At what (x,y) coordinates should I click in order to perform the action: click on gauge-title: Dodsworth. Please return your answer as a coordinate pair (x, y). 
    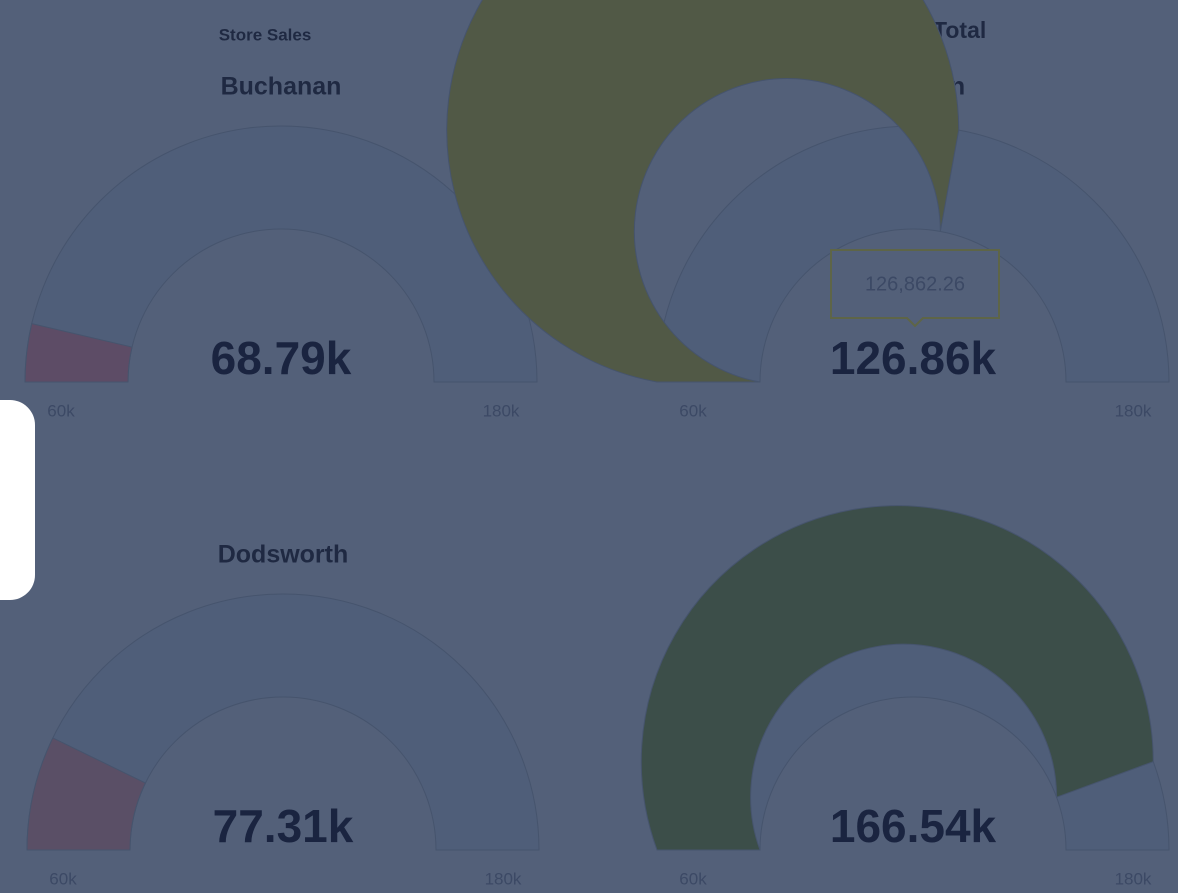
    Looking at the image, I should click on (283, 555).